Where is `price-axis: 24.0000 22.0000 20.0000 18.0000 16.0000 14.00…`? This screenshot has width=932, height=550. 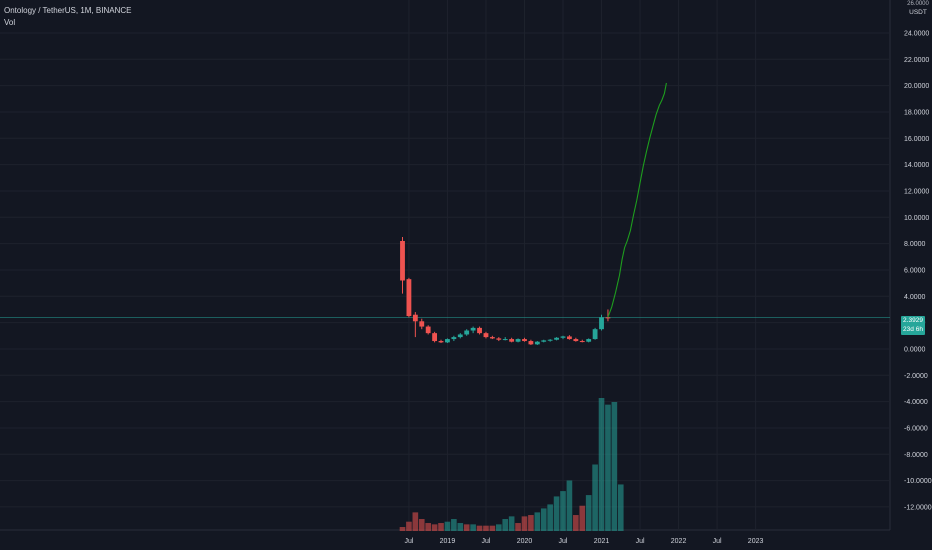
price-axis: 24.0000 22.0000 20.0000 18.0000 16.0000 14.00… is located at coordinates (918, 270).